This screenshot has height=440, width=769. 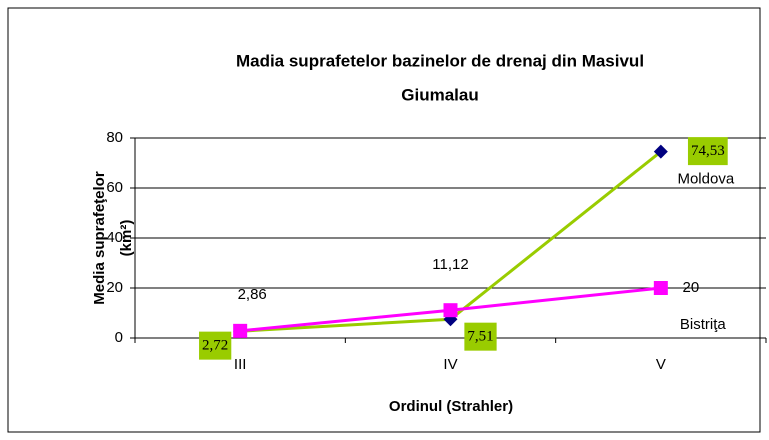 What do you see at coordinates (114, 187) in the screenshot?
I see `y-tick-label: 60` at bounding box center [114, 187].